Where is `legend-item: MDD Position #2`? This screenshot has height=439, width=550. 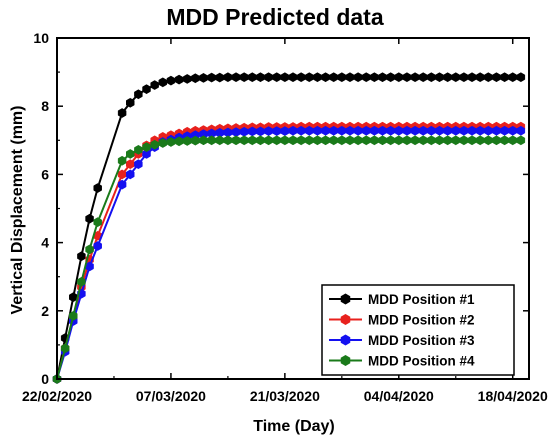
legend-item: MDD Position #2 is located at coordinates (402, 320).